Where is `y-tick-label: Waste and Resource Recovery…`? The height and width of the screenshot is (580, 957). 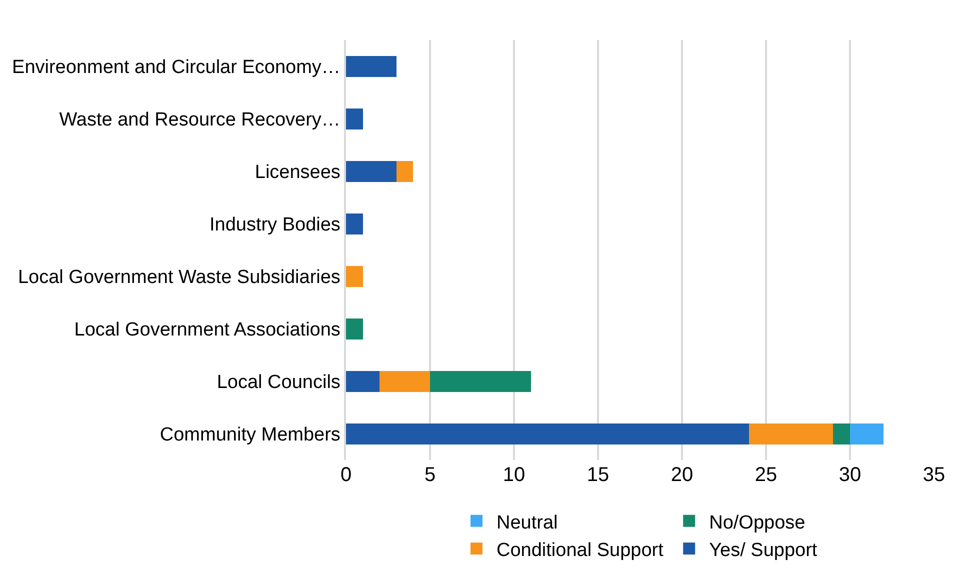
y-tick-label: Waste and Resource Recovery… is located at coordinates (199, 119).